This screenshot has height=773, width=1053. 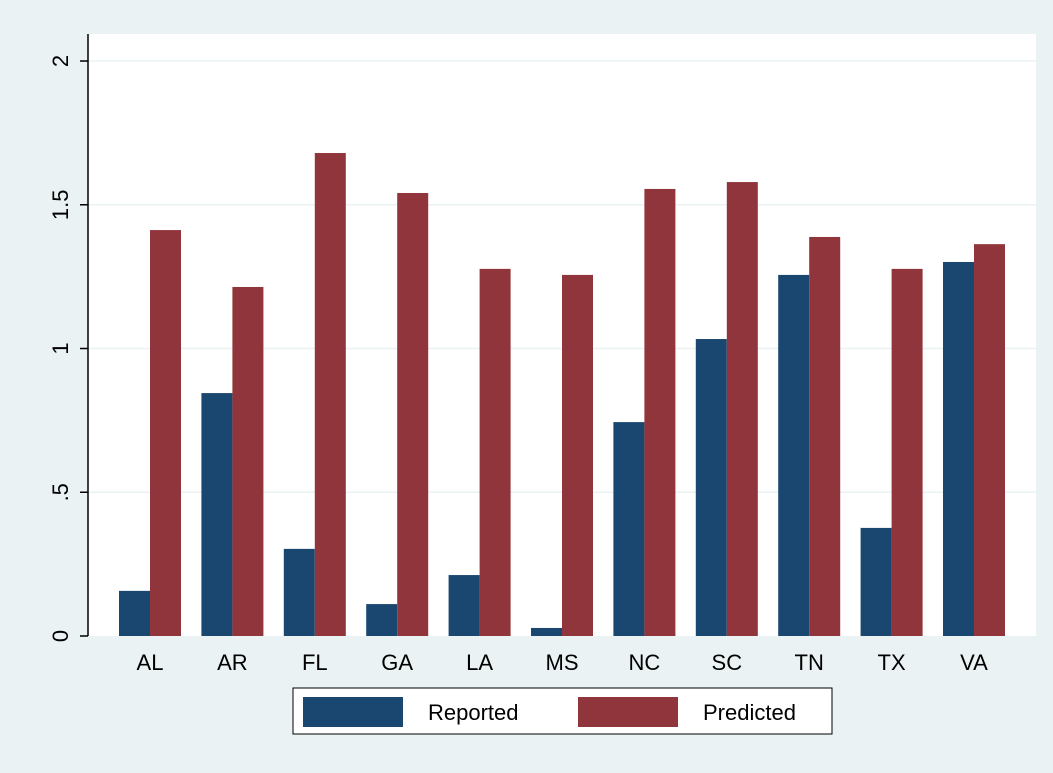 What do you see at coordinates (473, 712) in the screenshot?
I see `legend-label: Reported` at bounding box center [473, 712].